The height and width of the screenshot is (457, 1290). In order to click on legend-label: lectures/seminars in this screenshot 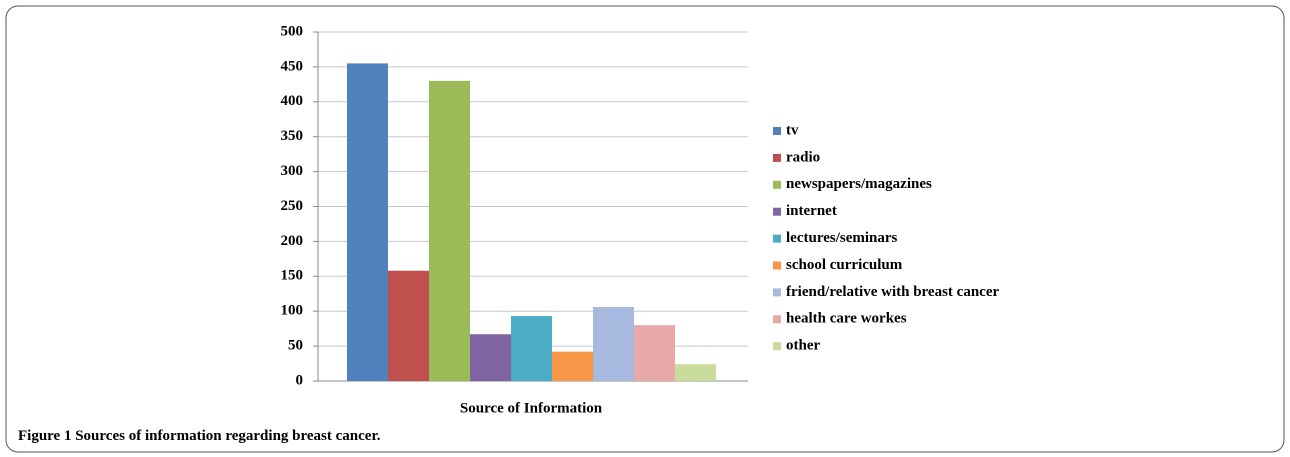, I will do `click(842, 238)`.